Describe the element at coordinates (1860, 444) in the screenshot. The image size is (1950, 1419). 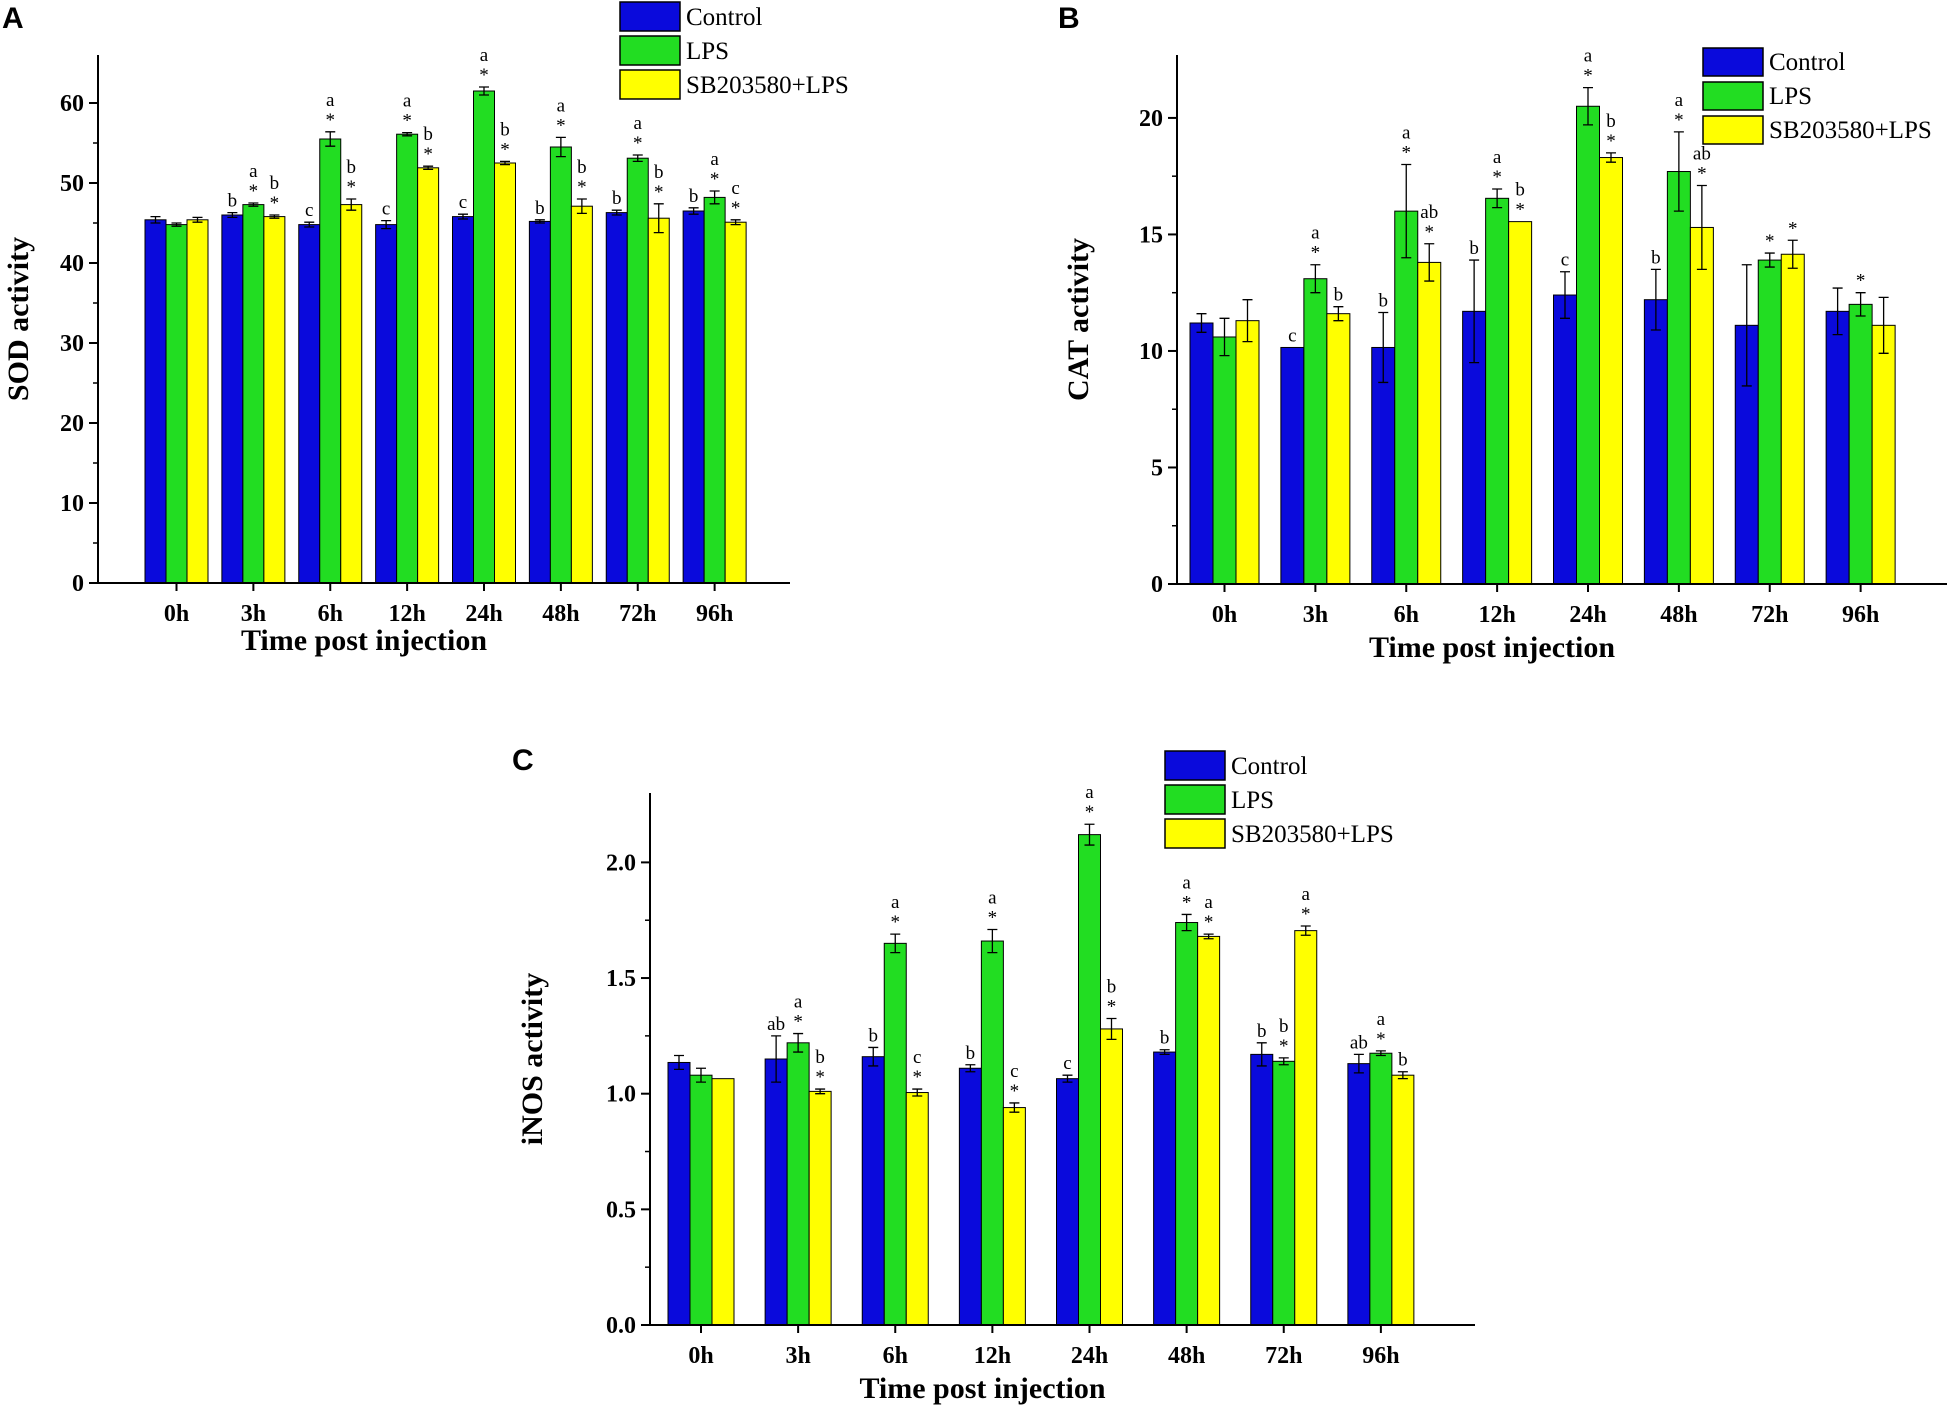
I see `bar-lps-96h` at that location.